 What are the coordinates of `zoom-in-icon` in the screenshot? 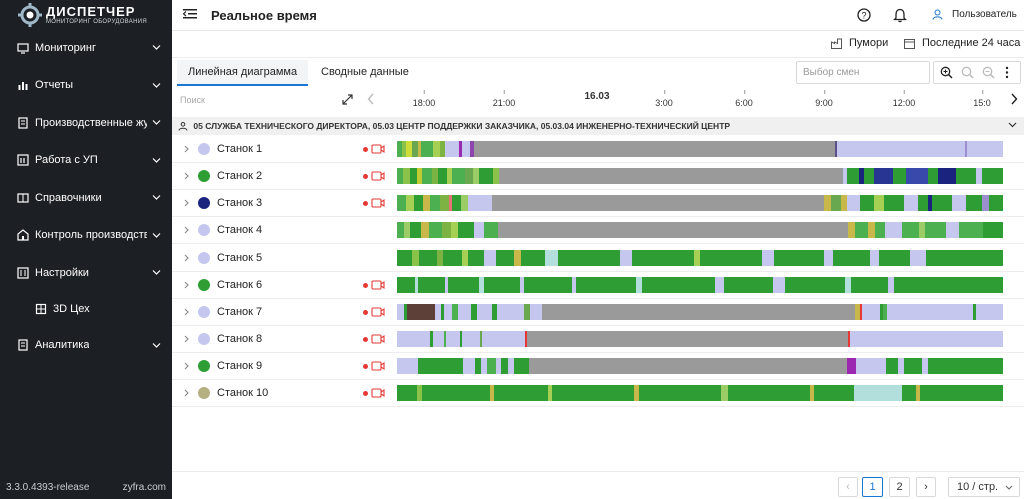 It's located at (946, 72).